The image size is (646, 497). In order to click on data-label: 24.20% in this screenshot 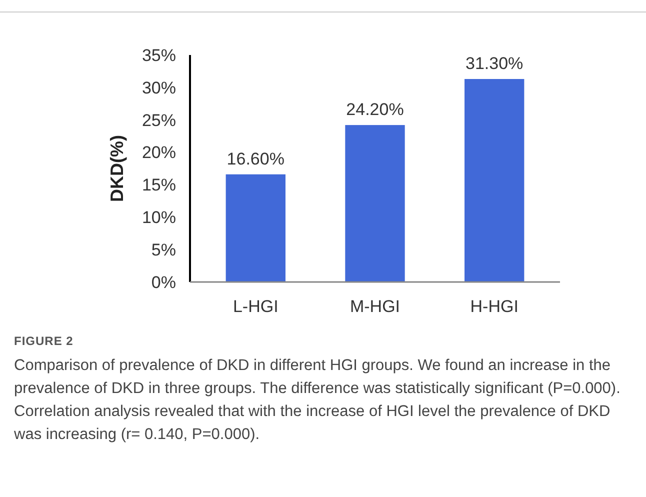, I will do `click(375, 110)`.